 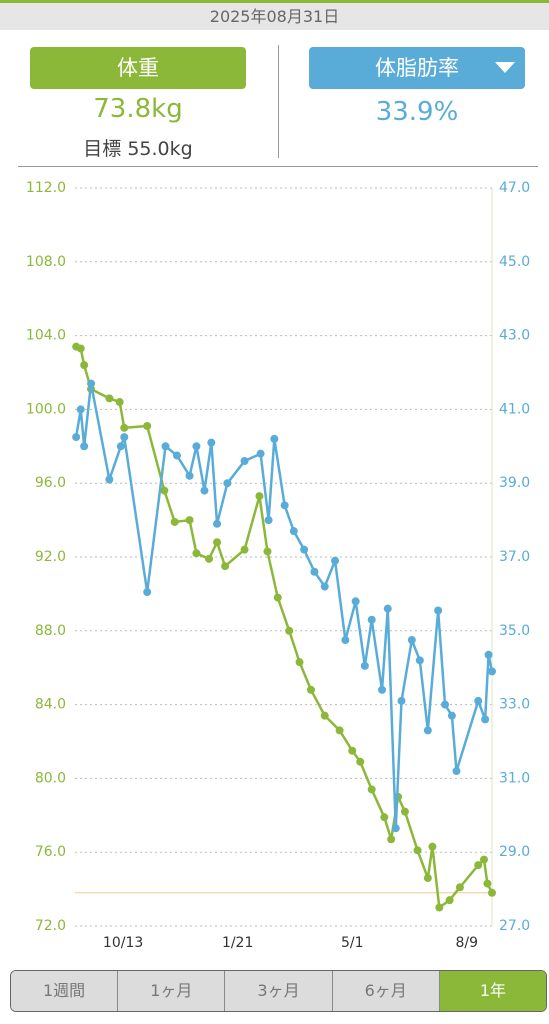 I want to click on y2-tick-label: 33.0, so click(x=514, y=705).